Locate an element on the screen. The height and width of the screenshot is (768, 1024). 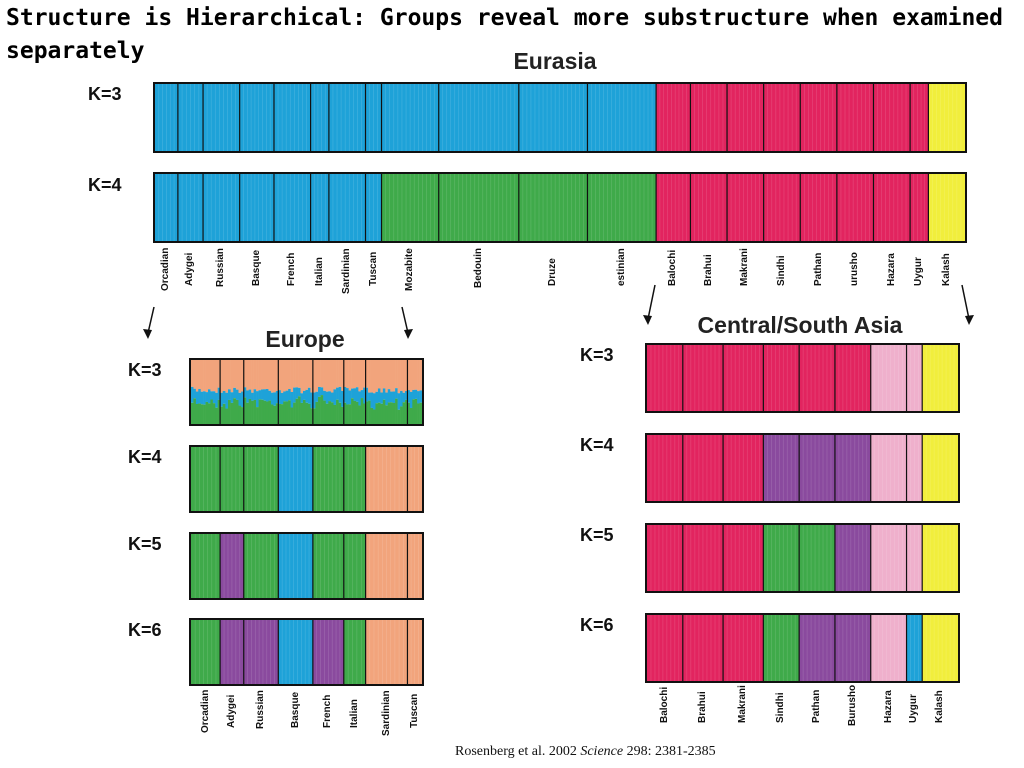
europe-k5-plot is located at coordinates (306, 566).